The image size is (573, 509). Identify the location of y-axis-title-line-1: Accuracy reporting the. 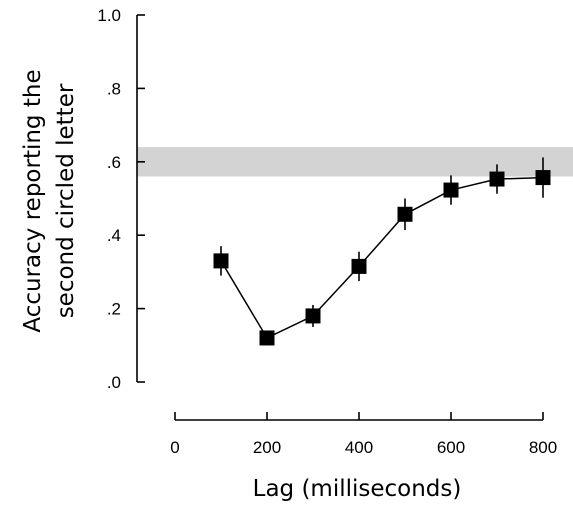
(33, 200).